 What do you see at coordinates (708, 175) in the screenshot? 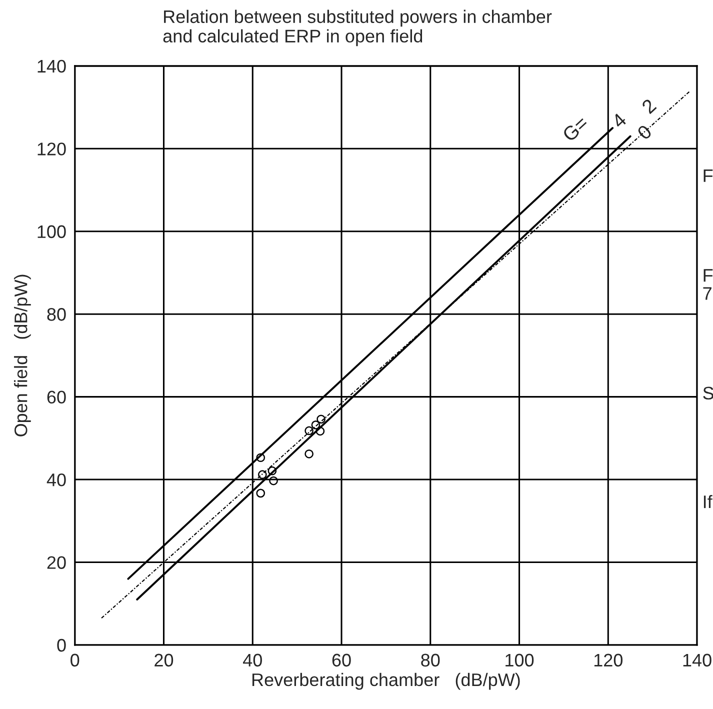
I see `text: F` at bounding box center [708, 175].